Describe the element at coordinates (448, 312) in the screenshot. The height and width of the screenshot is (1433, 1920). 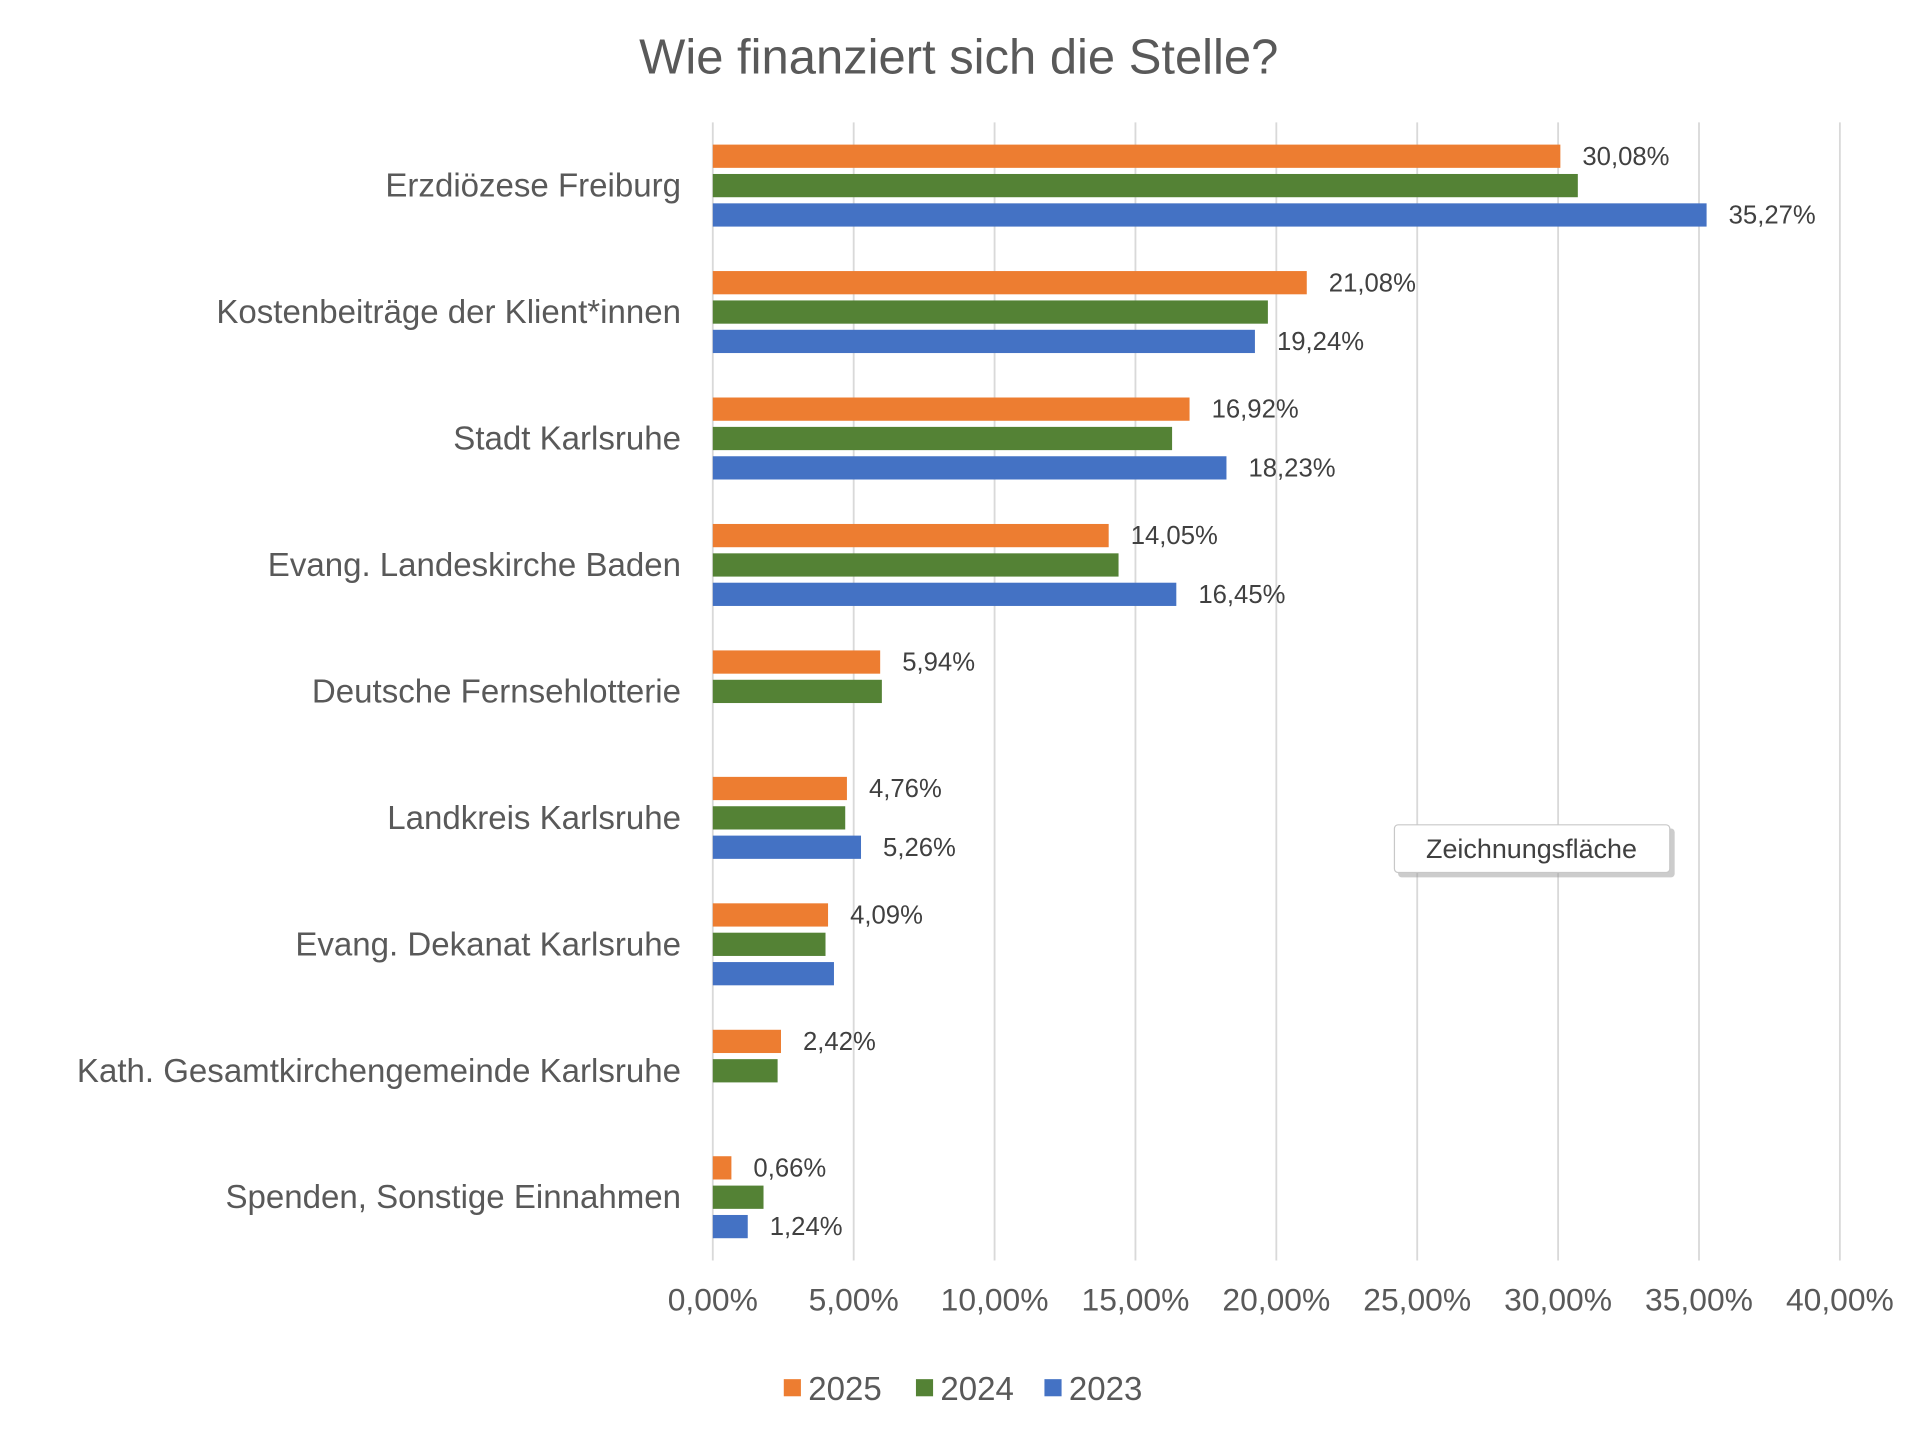
I see `category-label: Kostenbeiträge der Klient*innen` at that location.